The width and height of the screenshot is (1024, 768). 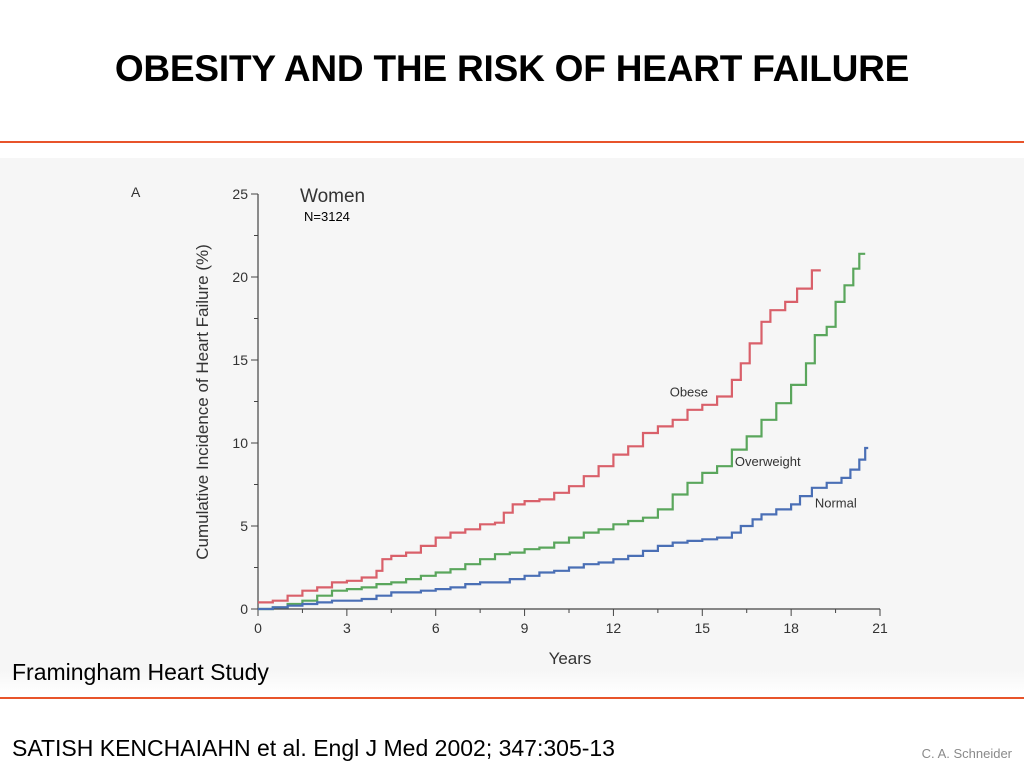 I want to click on panel-label: A, so click(x=136, y=192).